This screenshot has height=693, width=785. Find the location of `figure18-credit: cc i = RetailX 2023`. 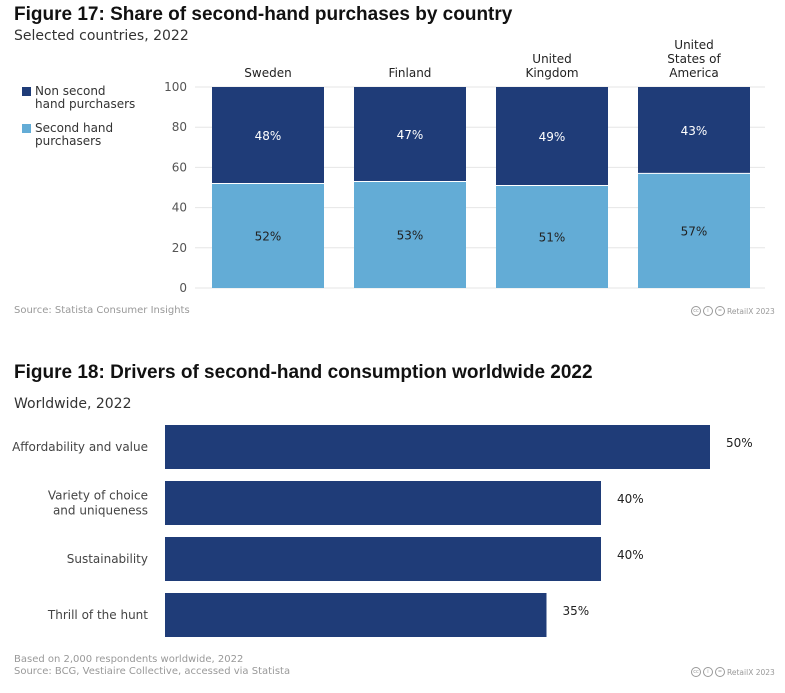

figure18-credit: cc i = RetailX 2023 is located at coordinates (733, 672).